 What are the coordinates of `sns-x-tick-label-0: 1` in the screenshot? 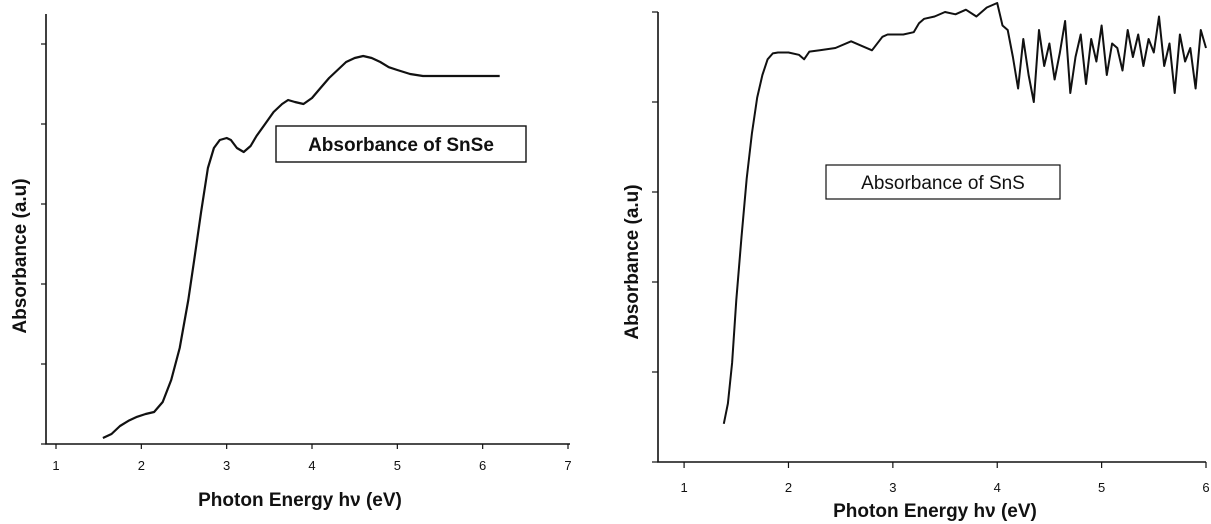 It's located at (683, 487).